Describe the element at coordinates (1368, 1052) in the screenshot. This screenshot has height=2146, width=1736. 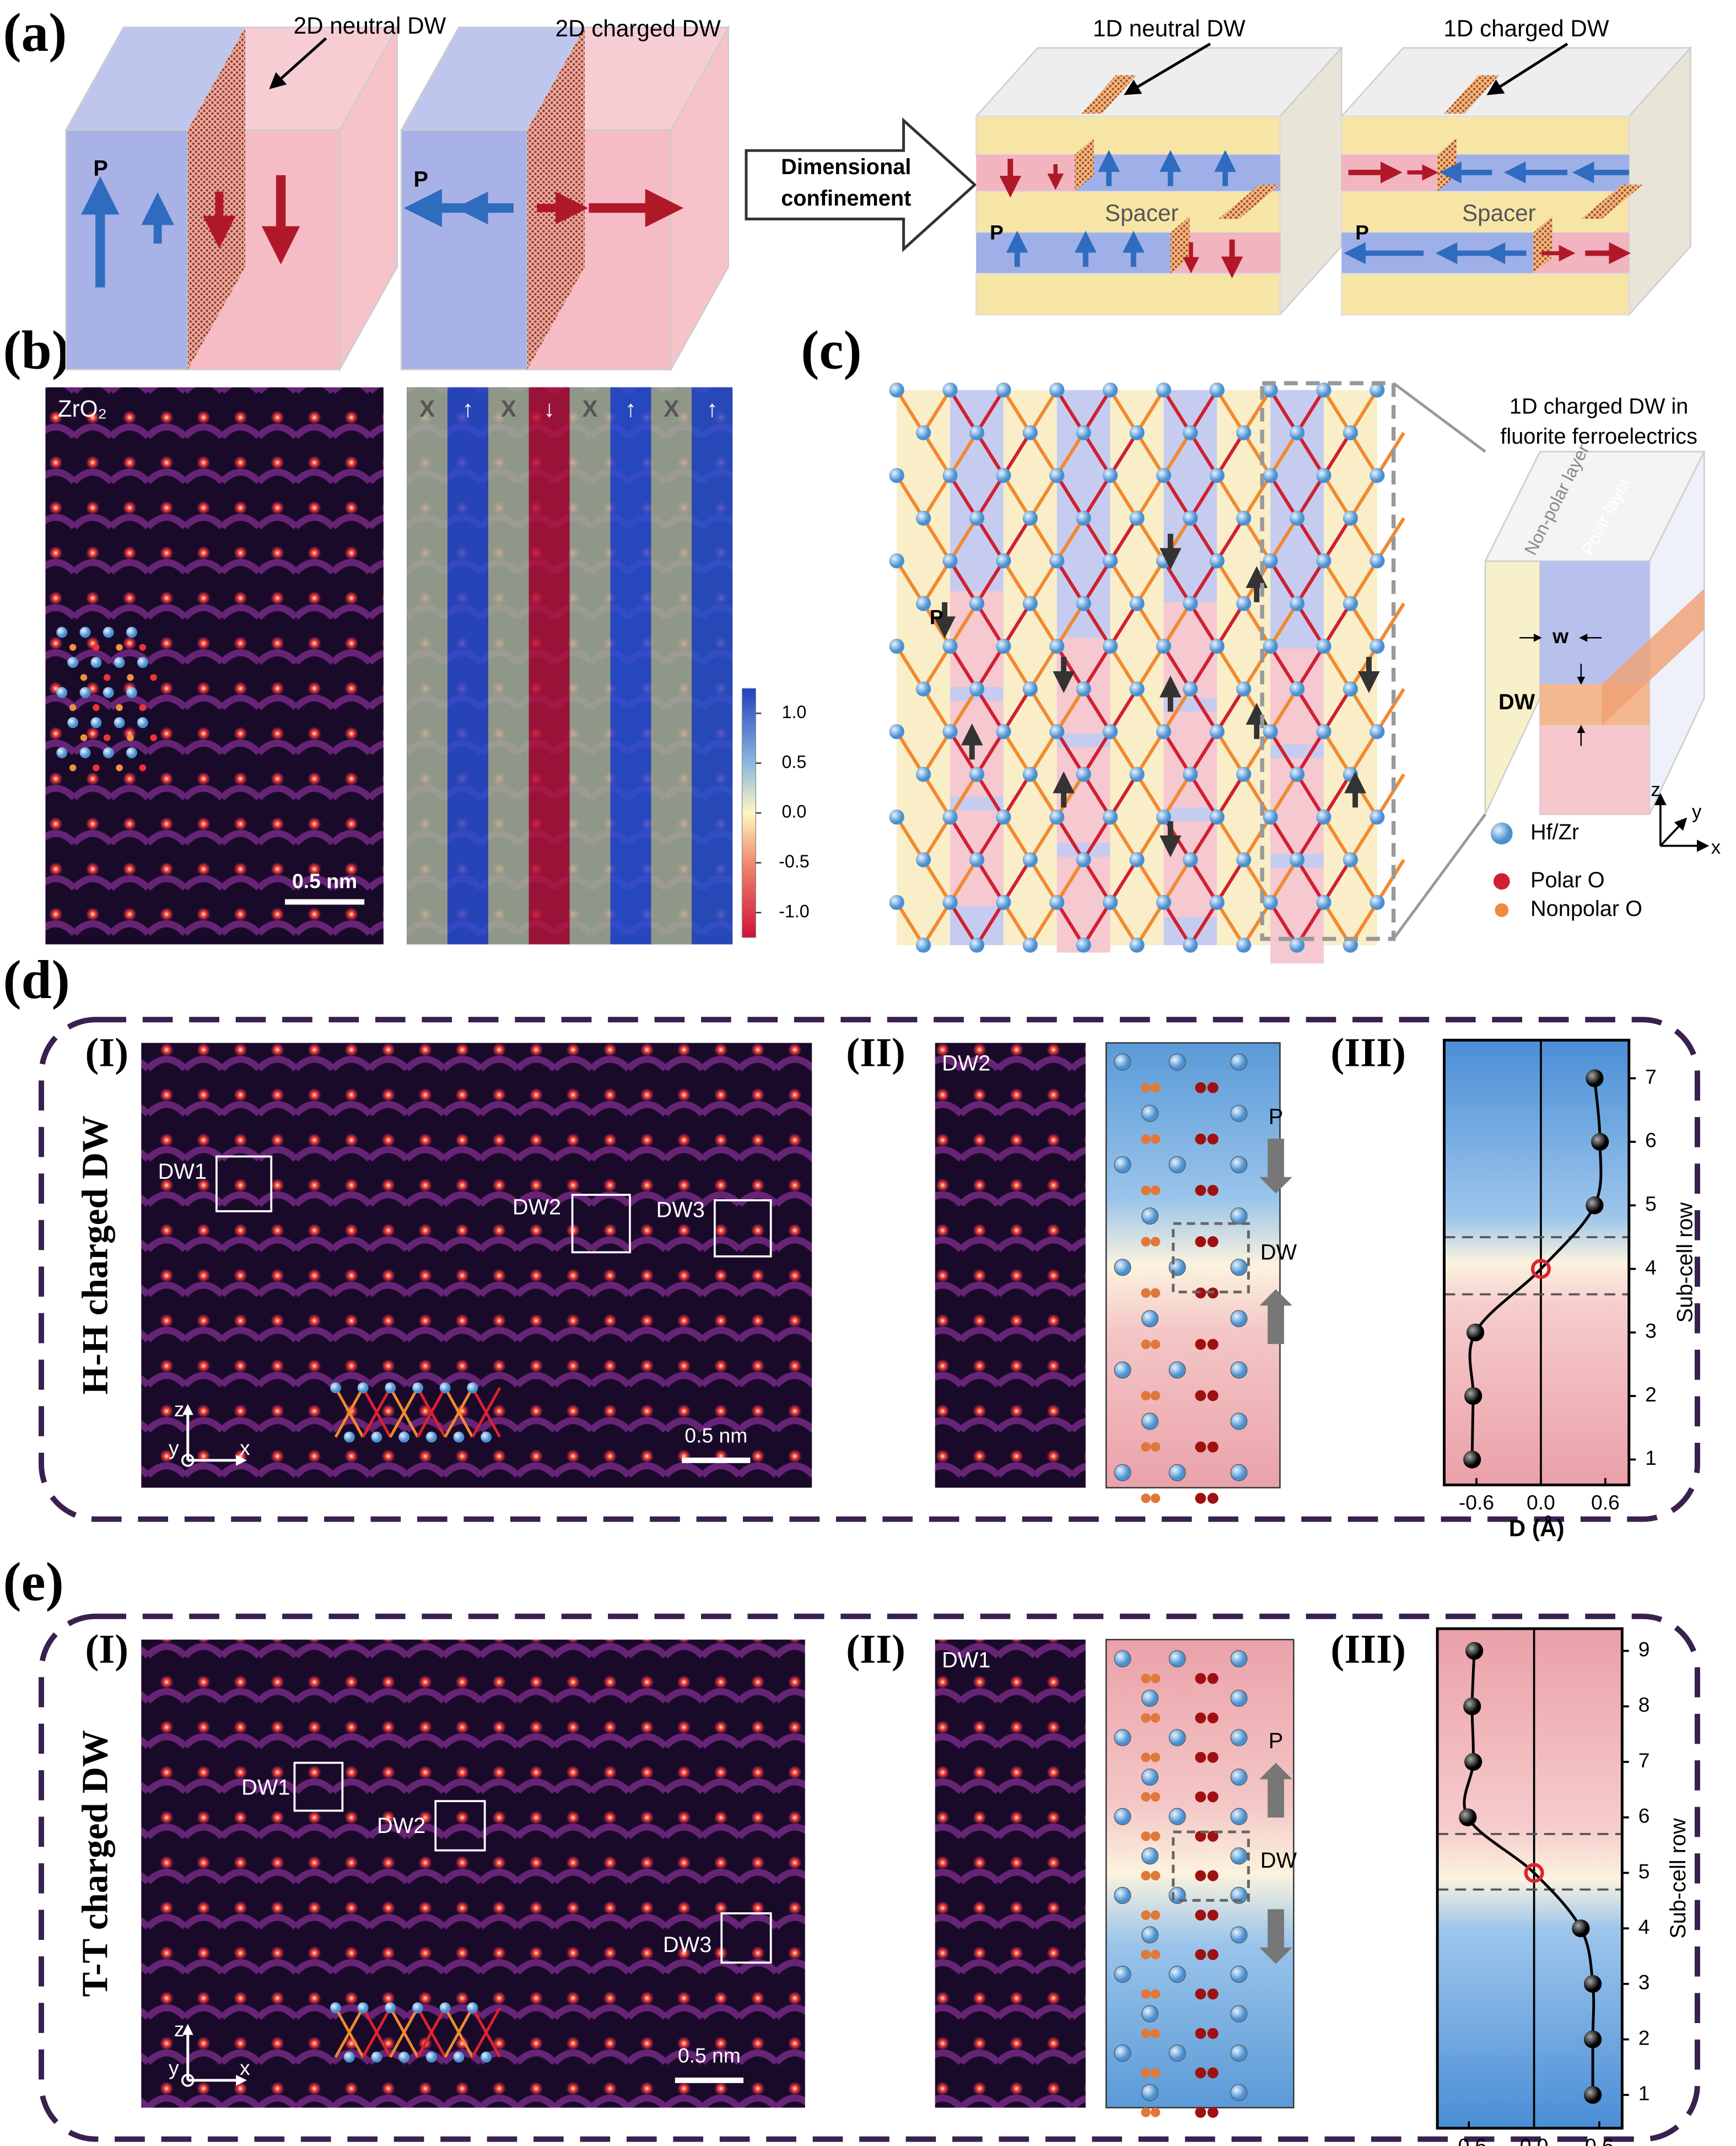
I see `subpanel: (III)` at that location.